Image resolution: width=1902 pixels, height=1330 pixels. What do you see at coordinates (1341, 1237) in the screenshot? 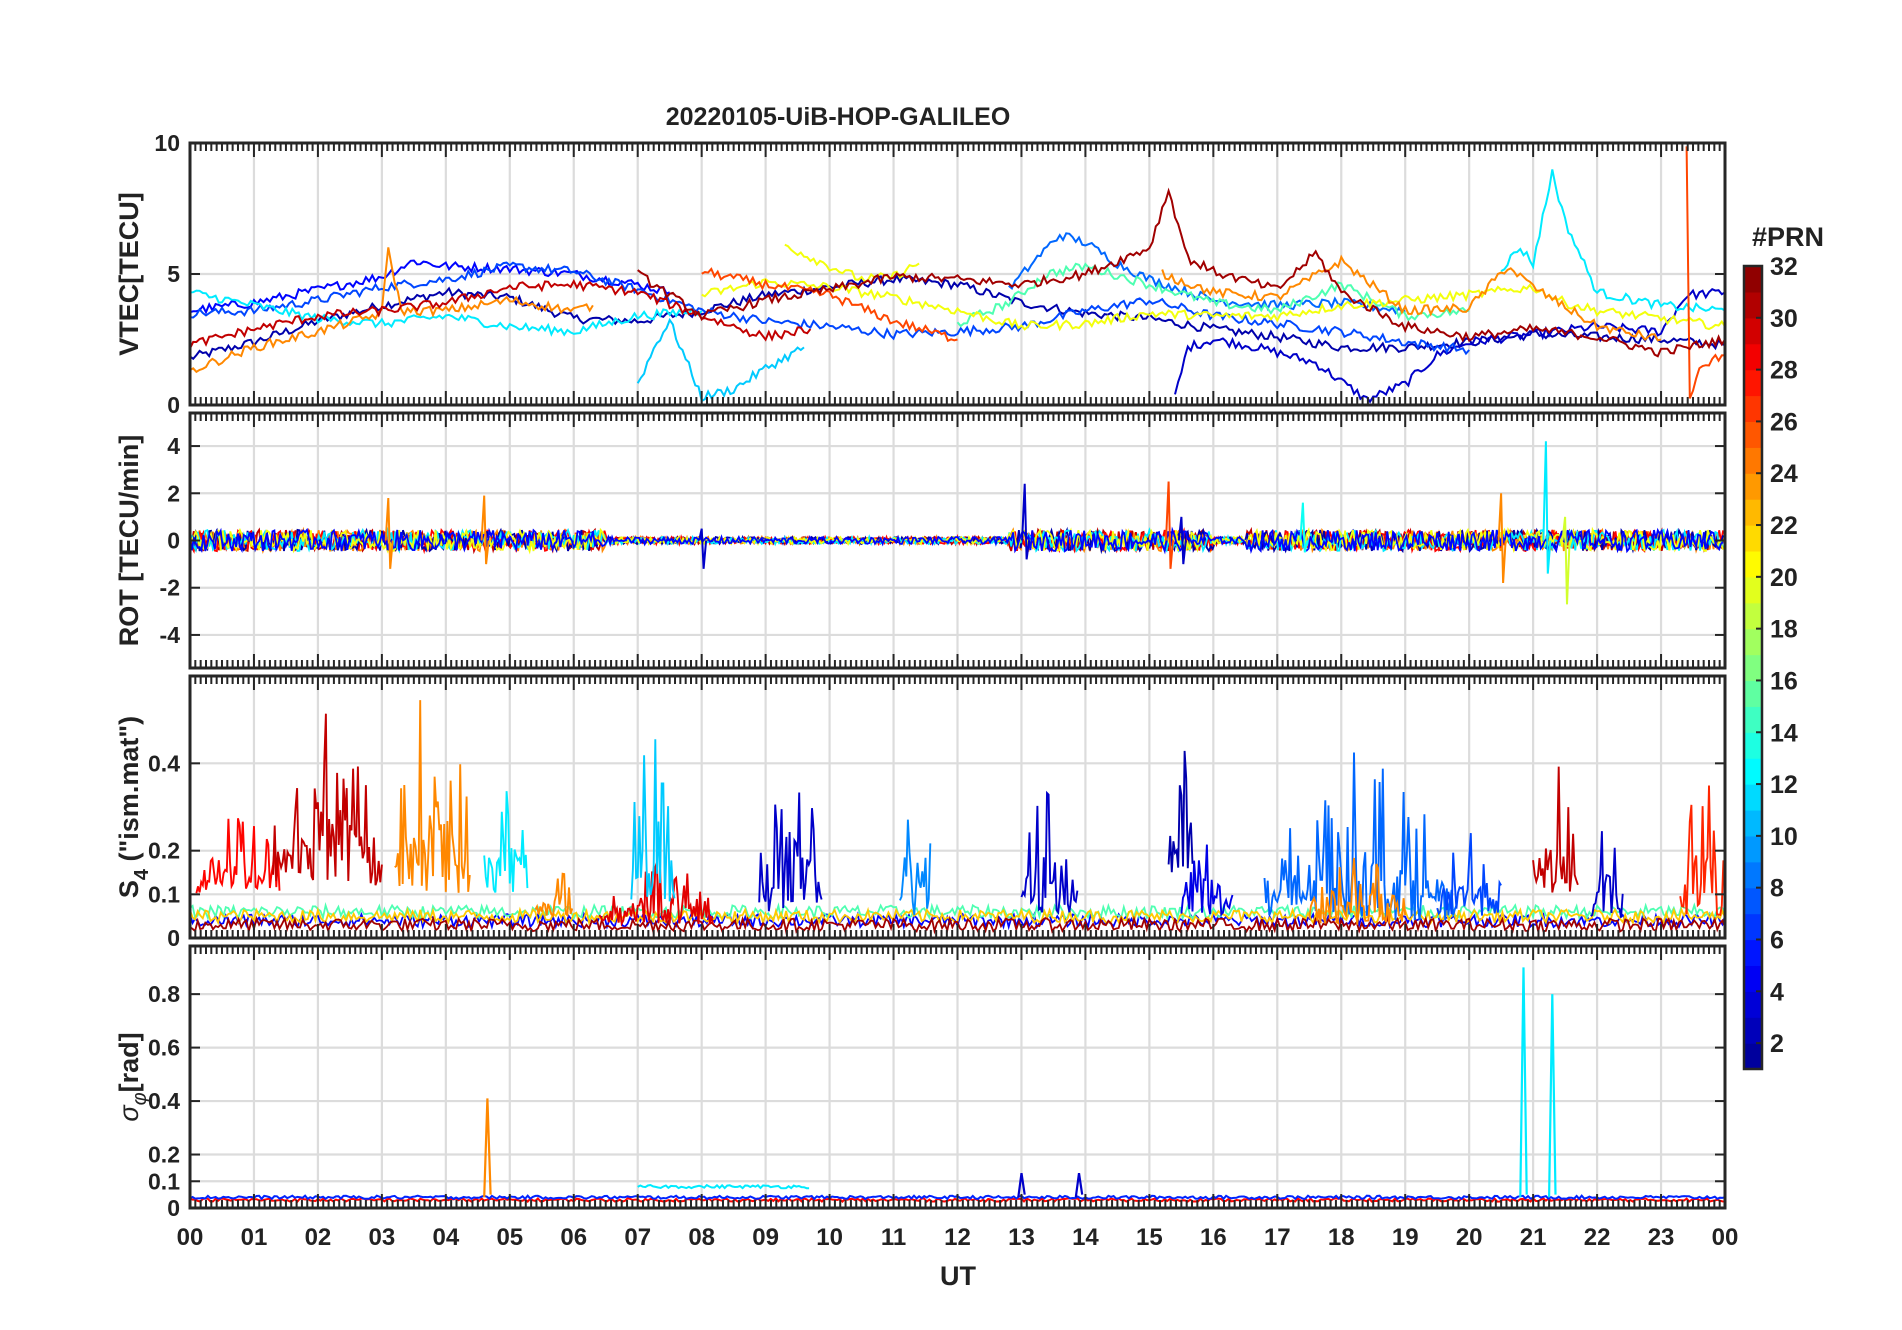
I see `x-tick-label: 18` at bounding box center [1341, 1237].